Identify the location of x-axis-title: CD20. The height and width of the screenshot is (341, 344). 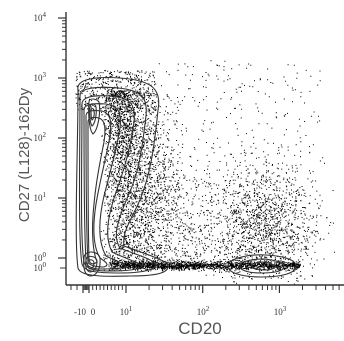
(199, 328).